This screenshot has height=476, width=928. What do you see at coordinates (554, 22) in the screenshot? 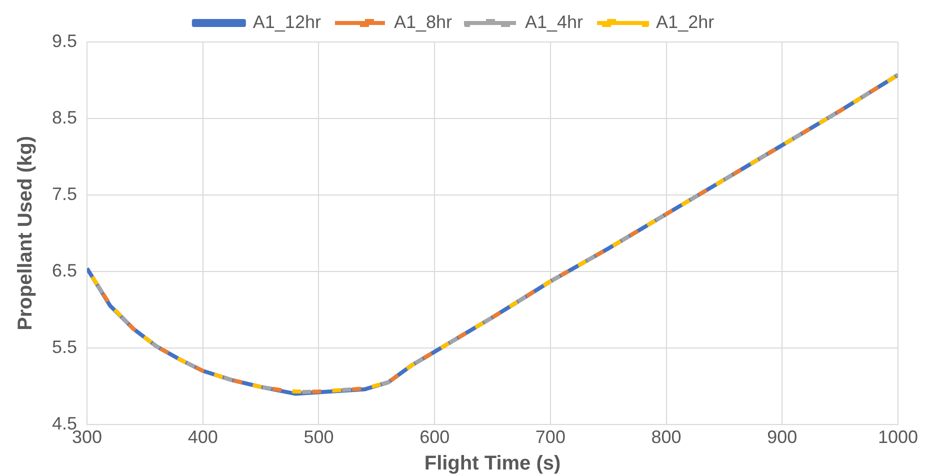
I see `legend-label: A1_4hr` at bounding box center [554, 22].